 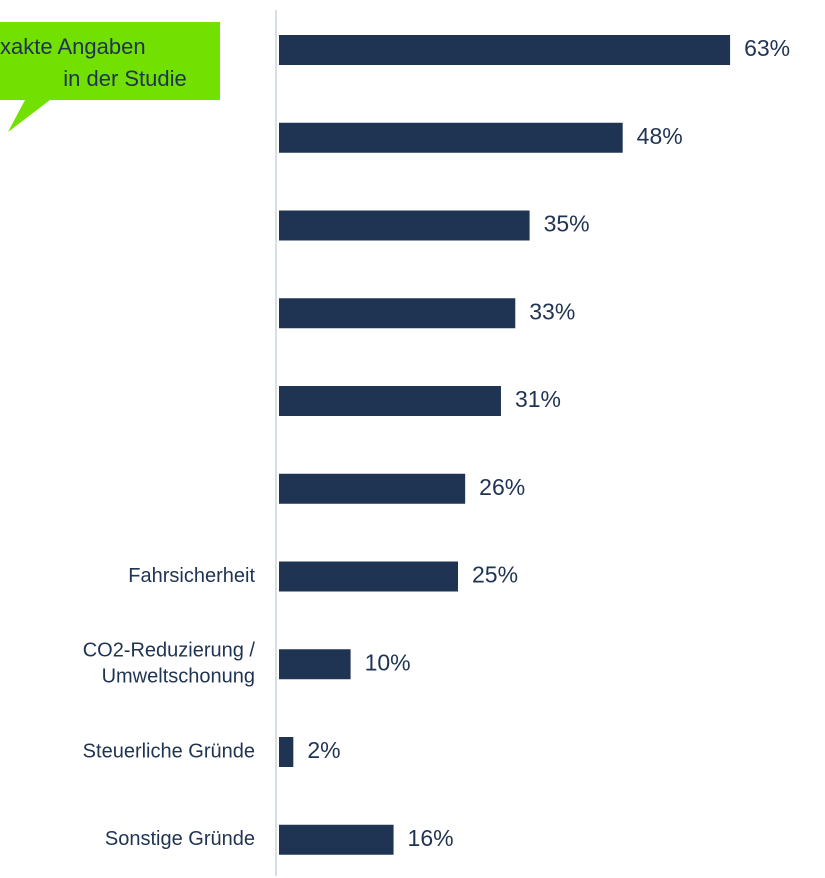 I want to click on value-label: 35%, so click(x=567, y=224).